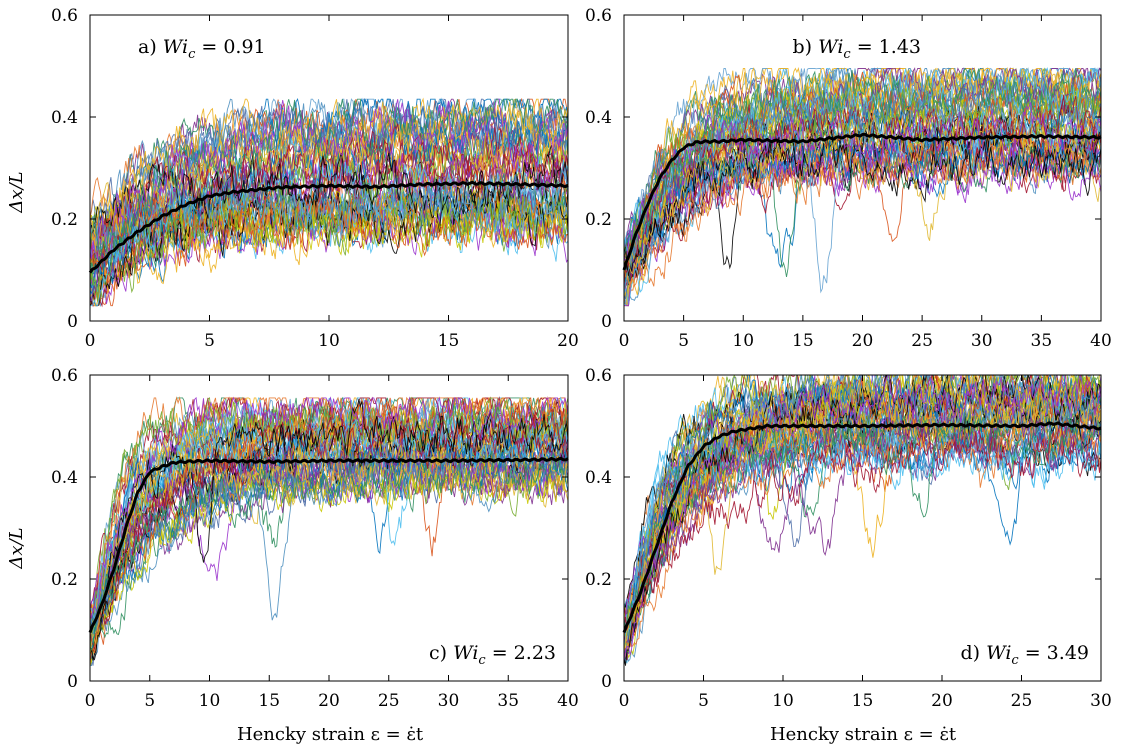 This screenshot has height=750, width=1125. Describe the element at coordinates (598, 118) in the screenshot. I see `ytick-label-b-2: 0.4` at that location.